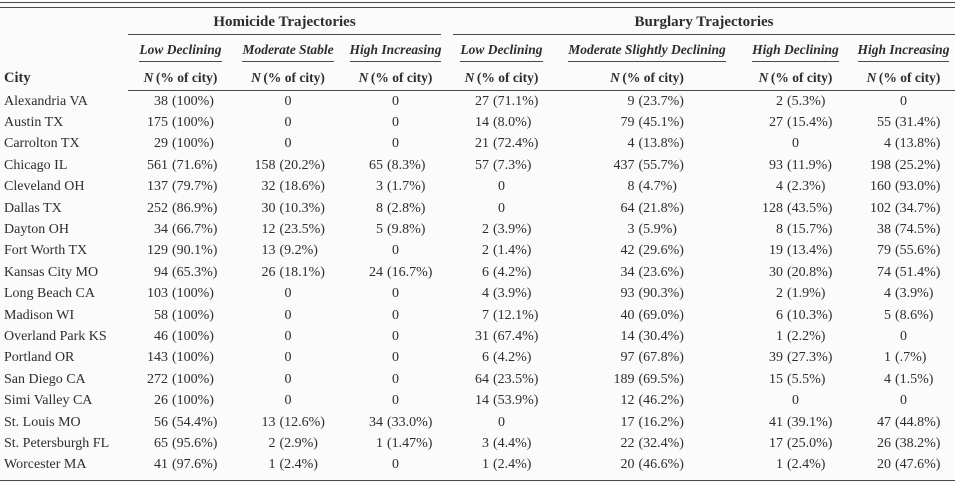 The width and height of the screenshot is (955, 483). I want to click on city-name: Fort Worth TX, so click(46, 251).